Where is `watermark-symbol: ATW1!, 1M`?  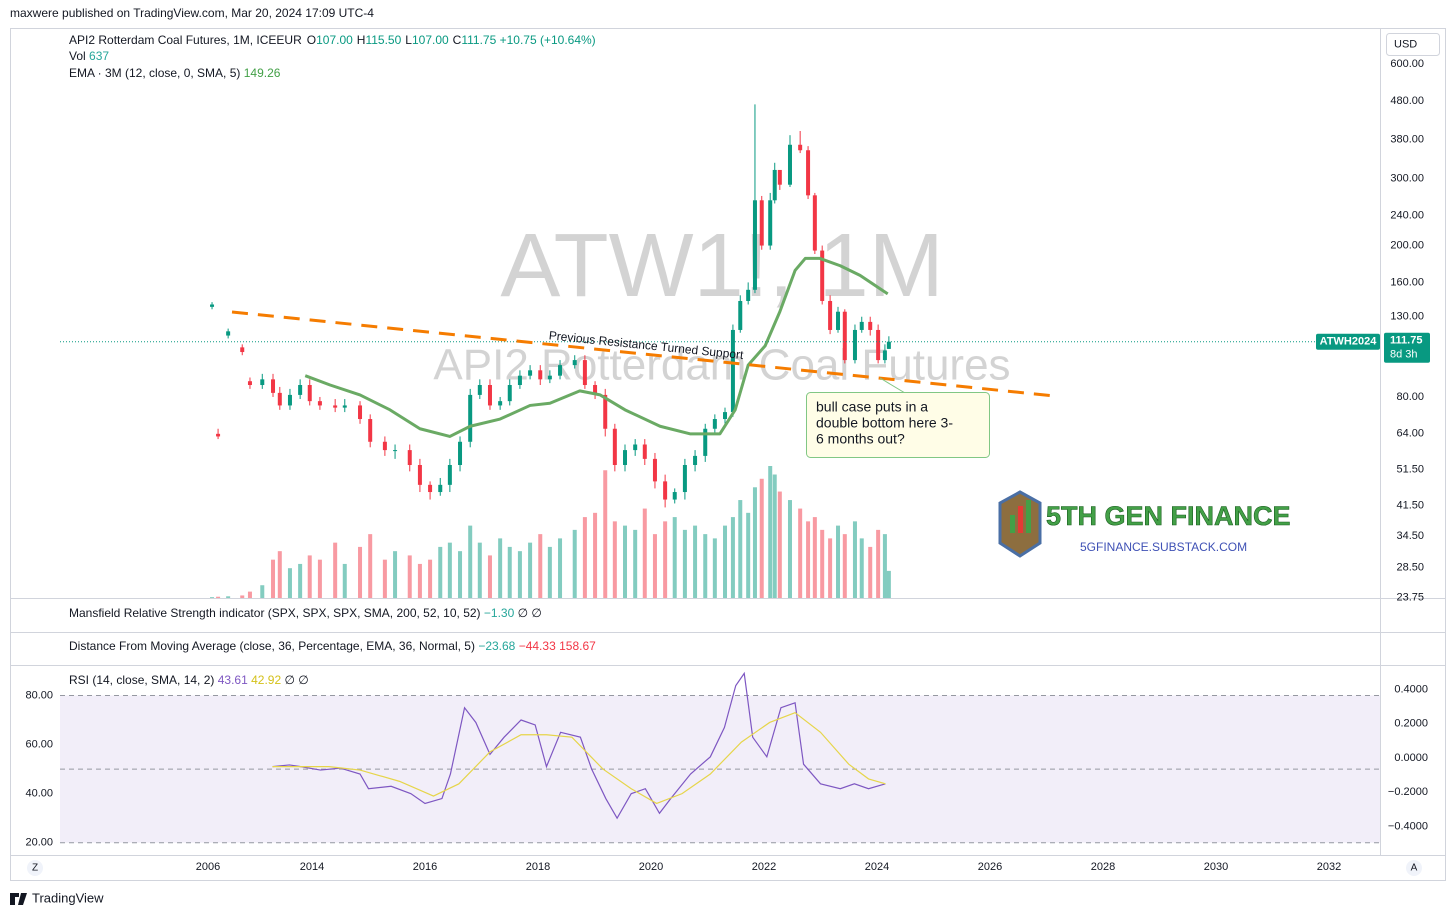
watermark-symbol: ATW1!, 1M is located at coordinates (721, 266).